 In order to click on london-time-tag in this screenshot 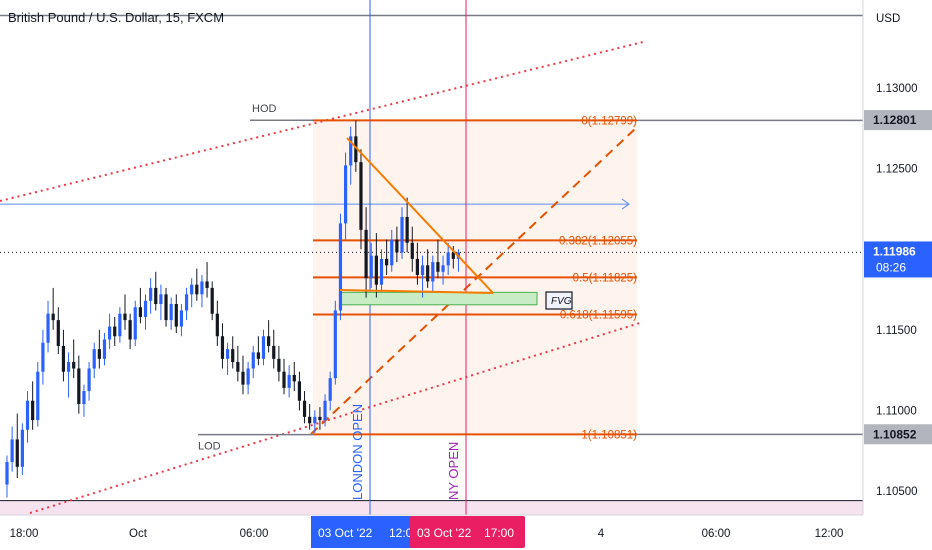, I will do `click(361, 532)`.